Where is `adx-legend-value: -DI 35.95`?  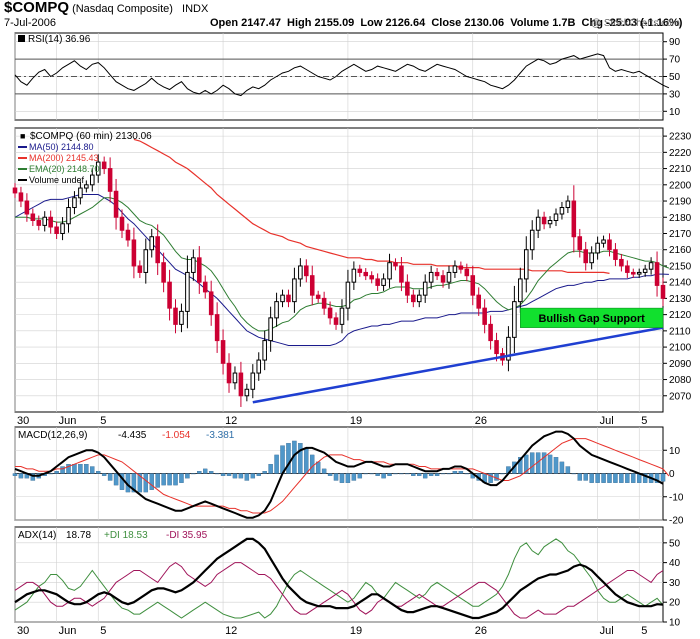 adx-legend-value: -DI 35.95 is located at coordinates (187, 535).